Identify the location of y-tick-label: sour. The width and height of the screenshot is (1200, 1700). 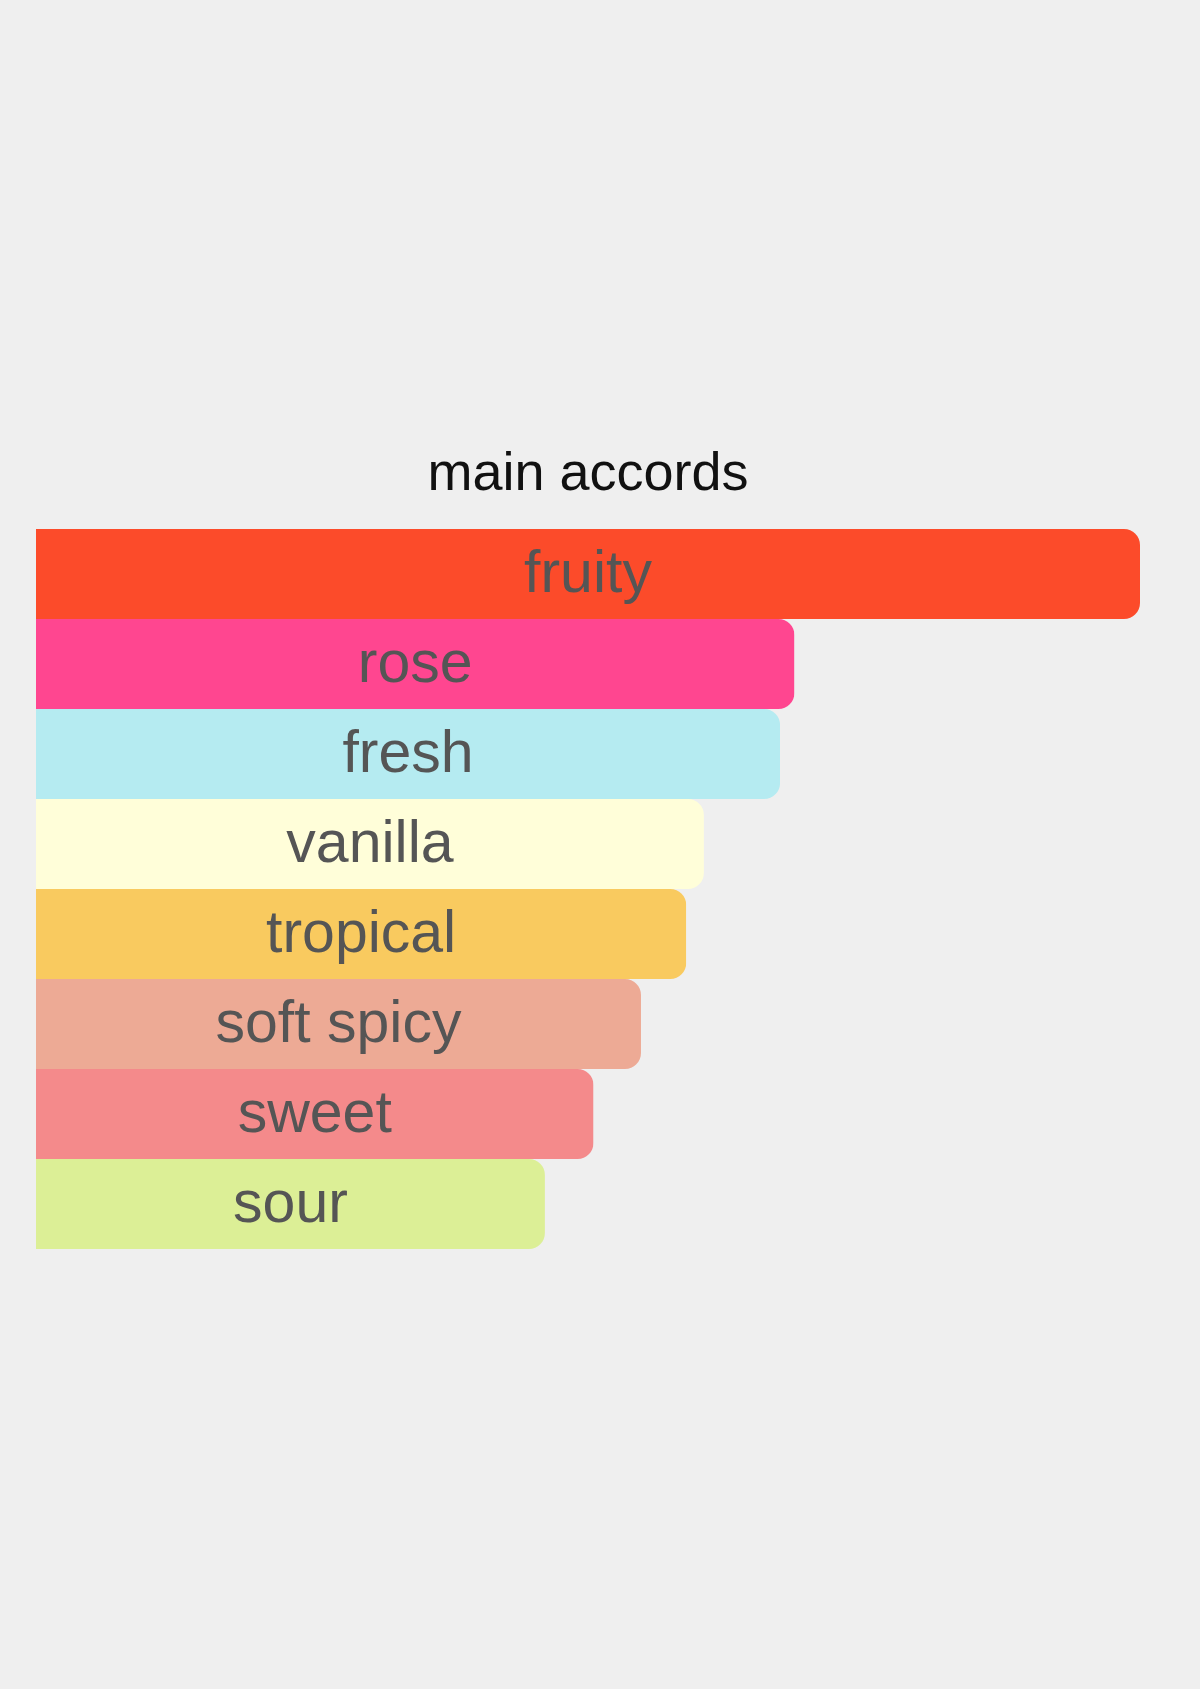
(290, 1202).